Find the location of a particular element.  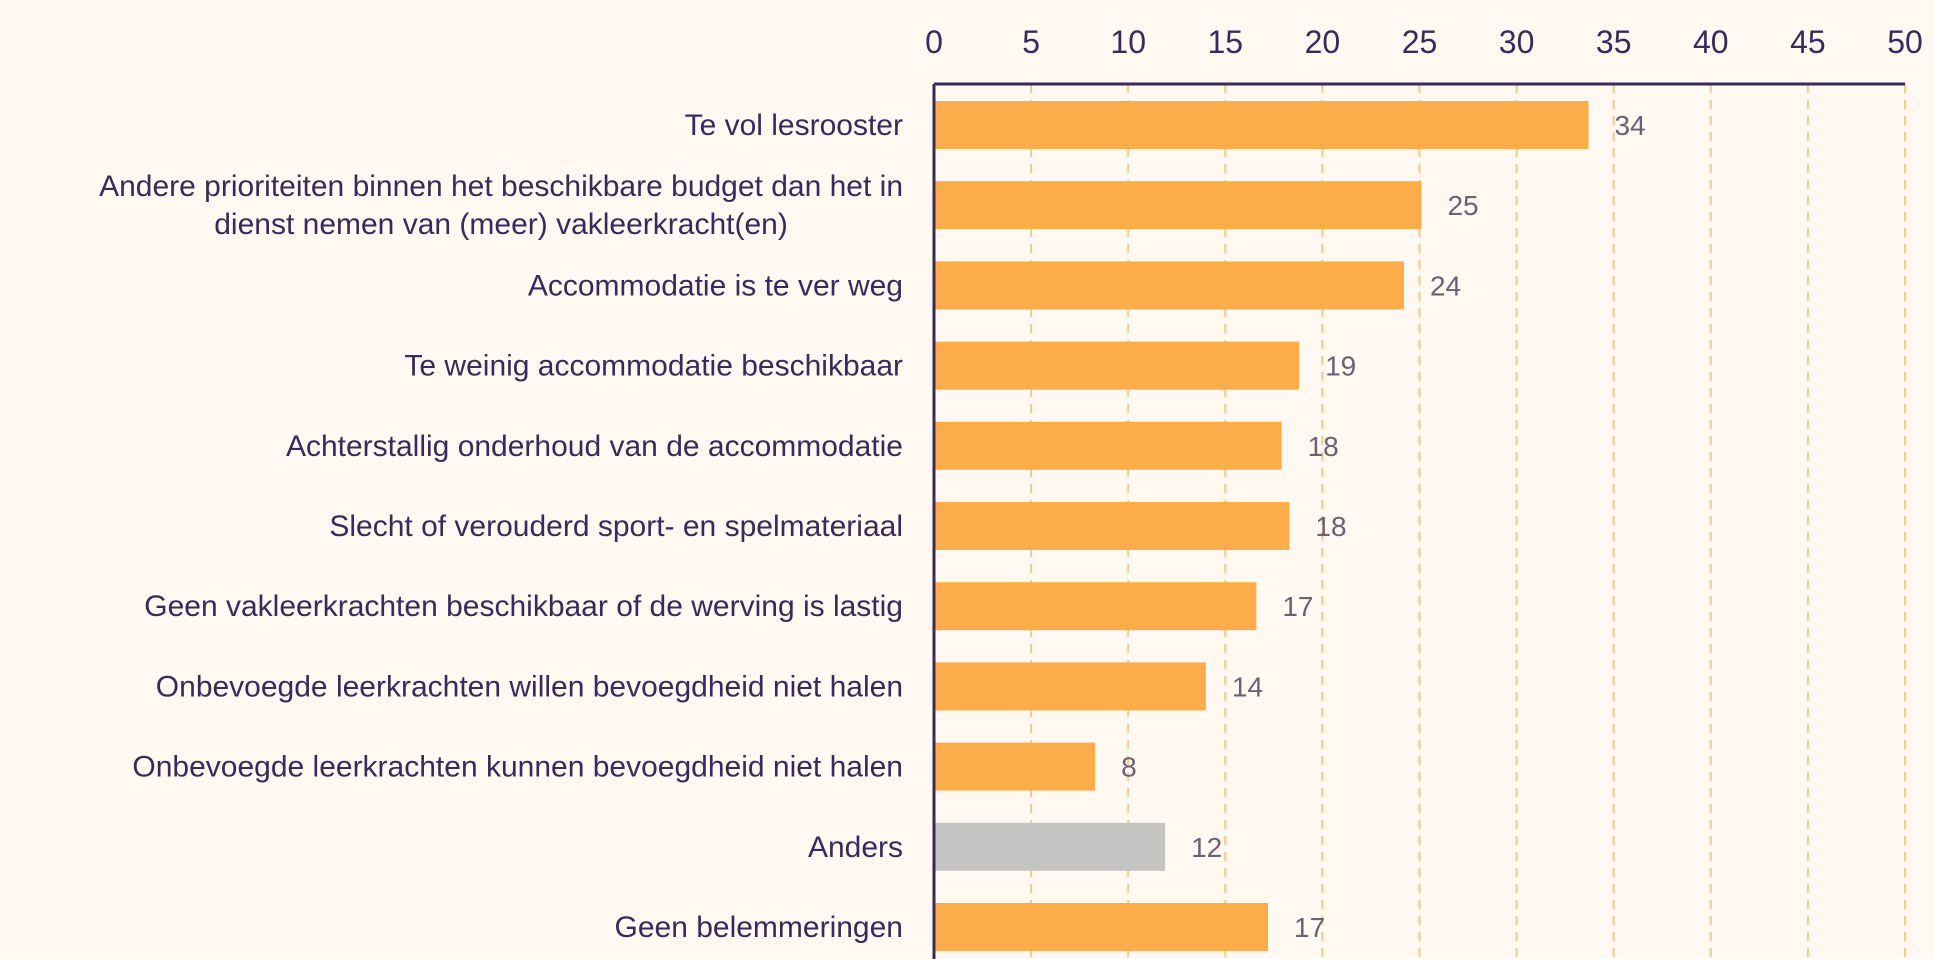

category-label-line: Te weinig accommodatie beschikbaar is located at coordinates (653, 366).